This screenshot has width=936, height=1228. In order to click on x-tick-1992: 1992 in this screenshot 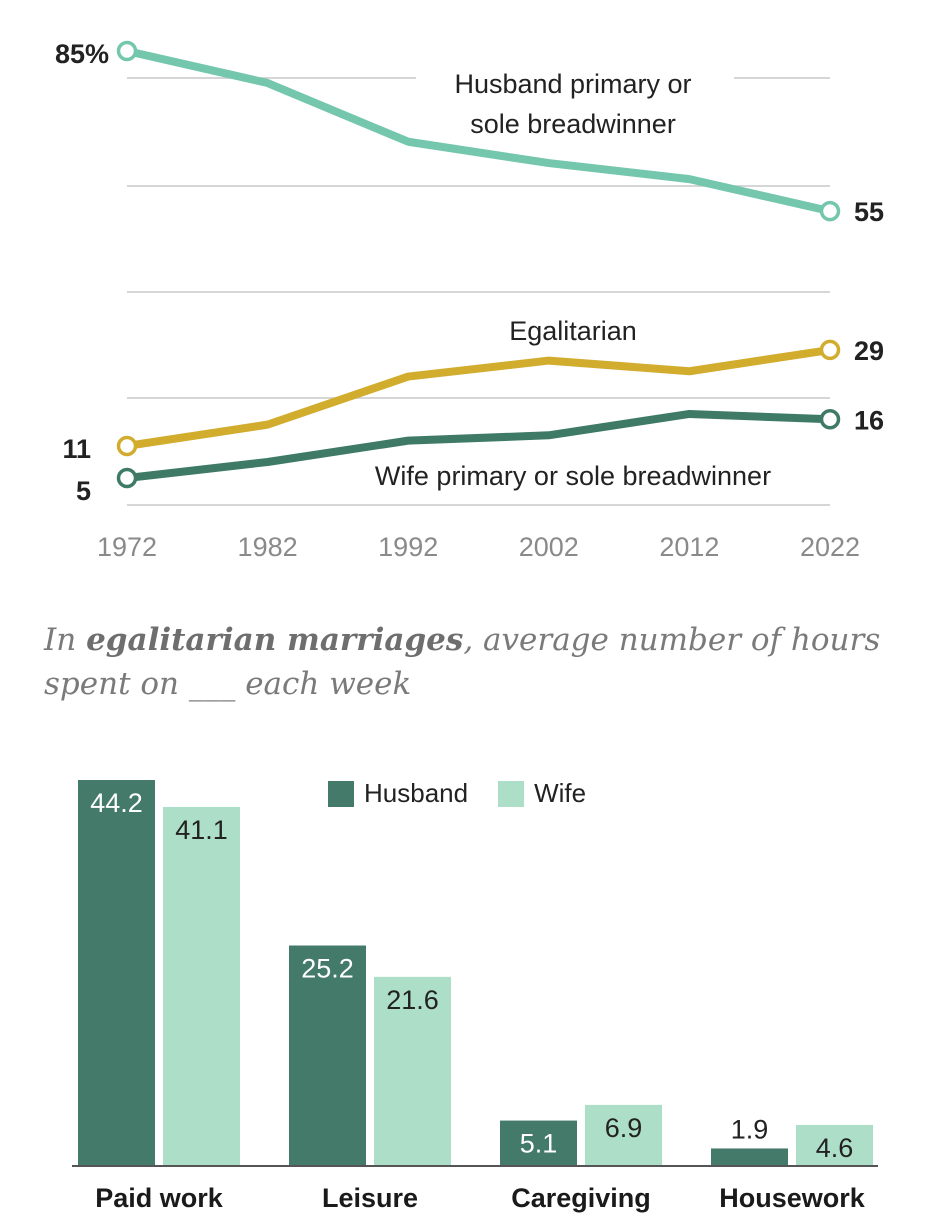, I will do `click(408, 547)`.